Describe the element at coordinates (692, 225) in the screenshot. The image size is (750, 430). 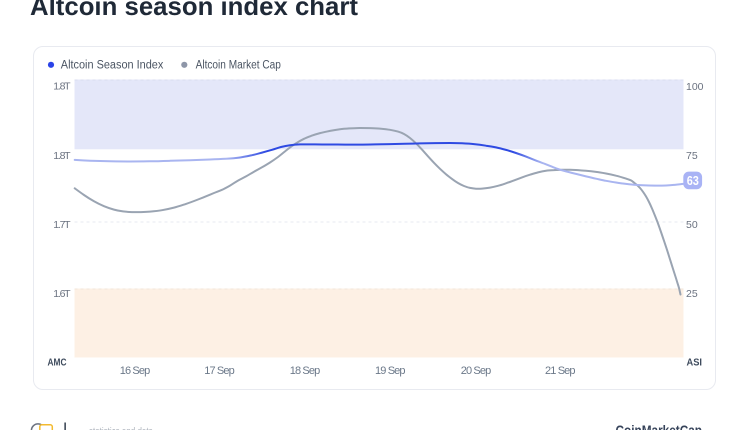
I see `svg-text: 50` at that location.